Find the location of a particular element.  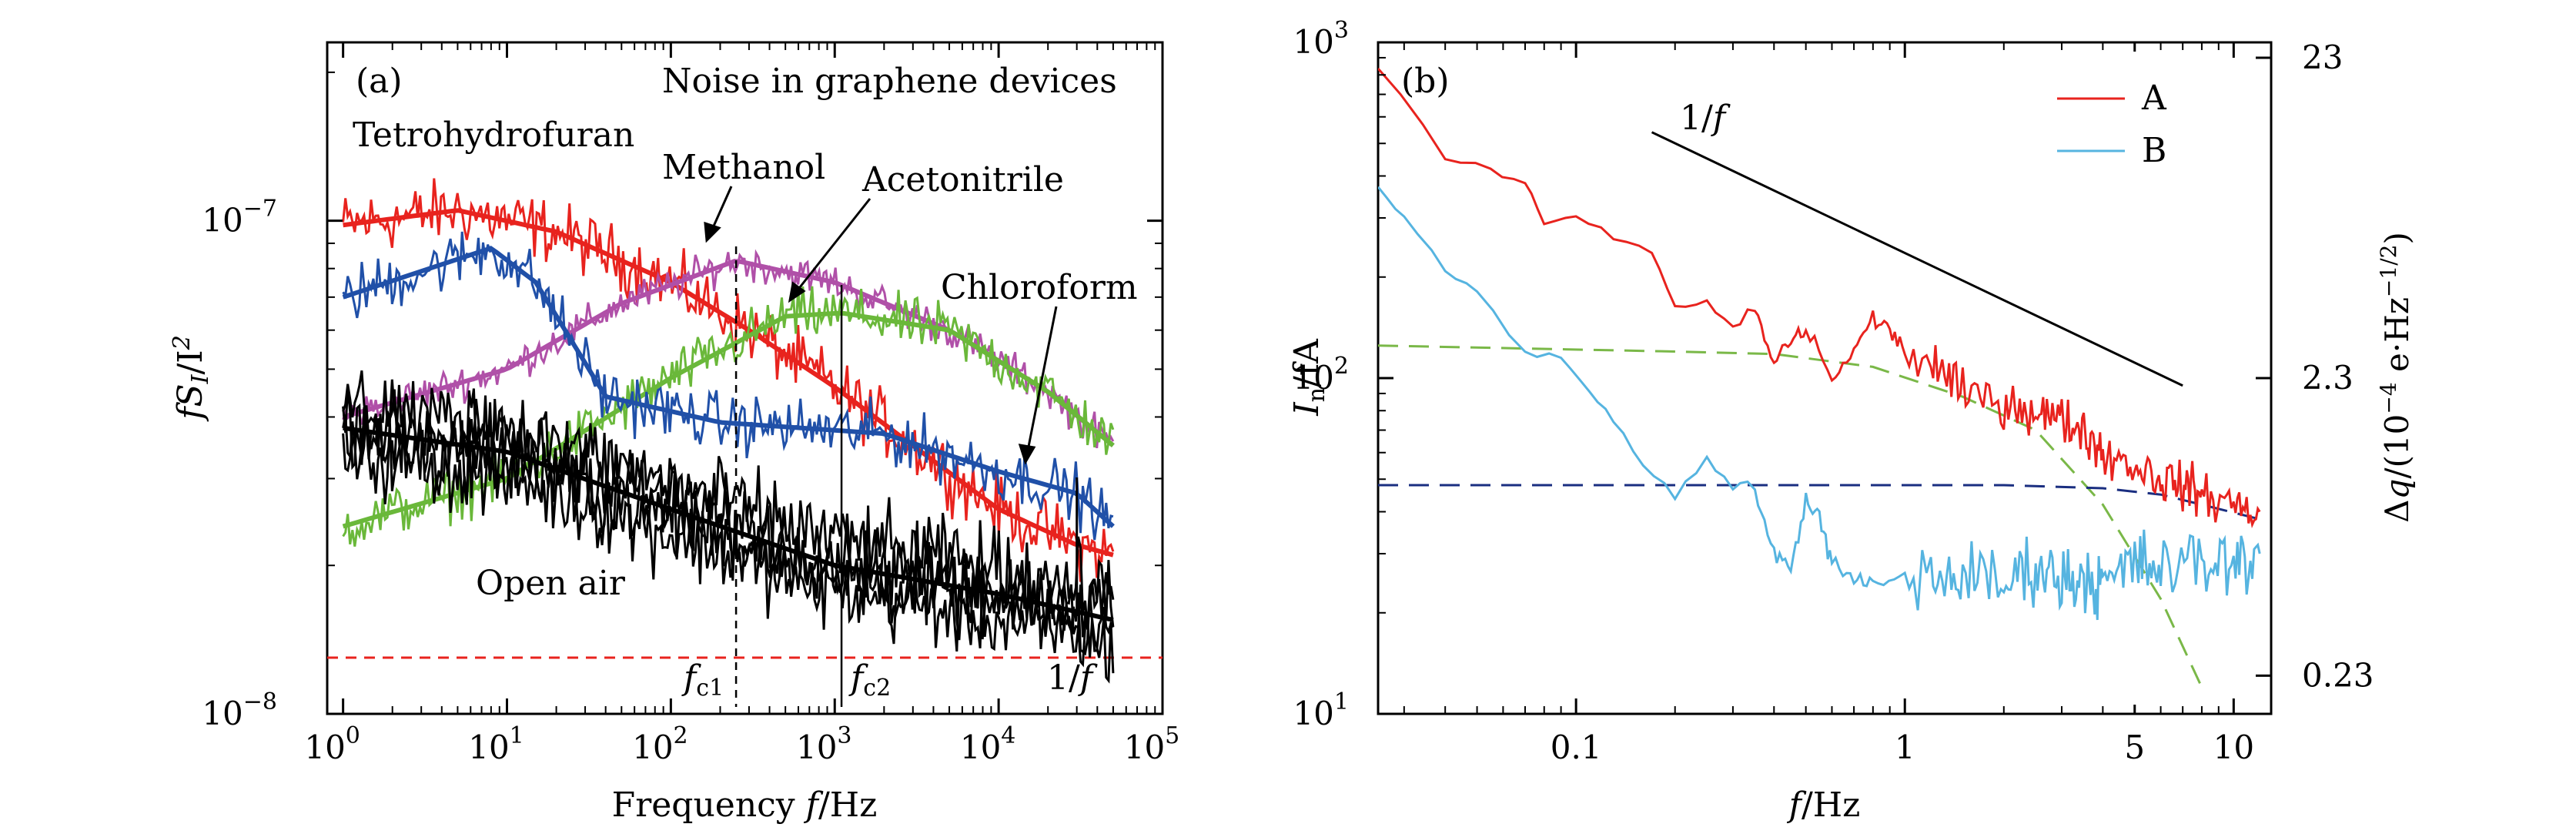

panel-a-label: (a) is located at coordinates (380, 81).